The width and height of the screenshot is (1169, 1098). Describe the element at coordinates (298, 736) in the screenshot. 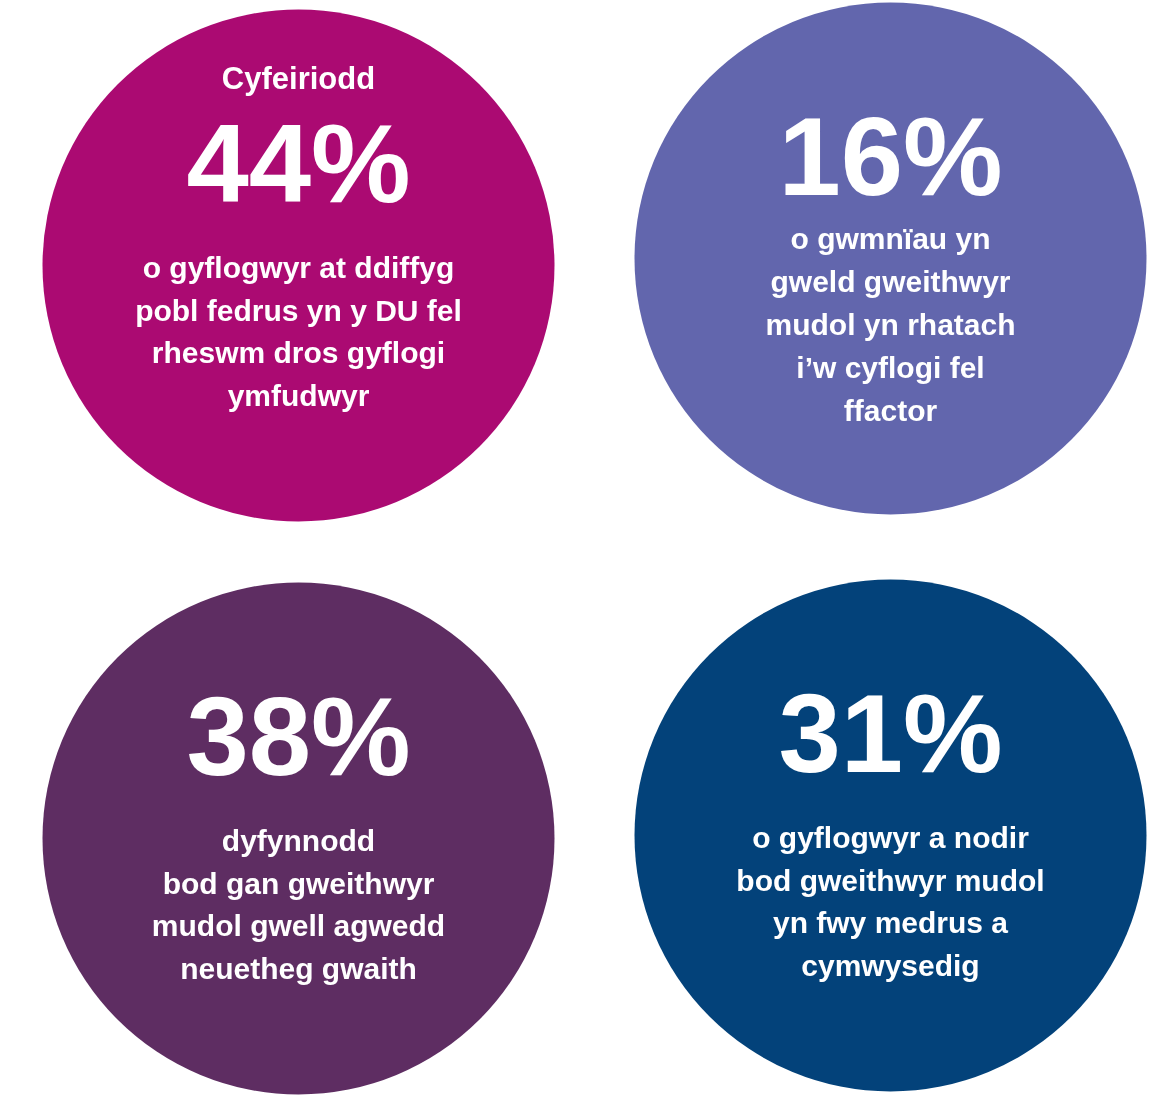

I see `data-label: 38%` at that location.